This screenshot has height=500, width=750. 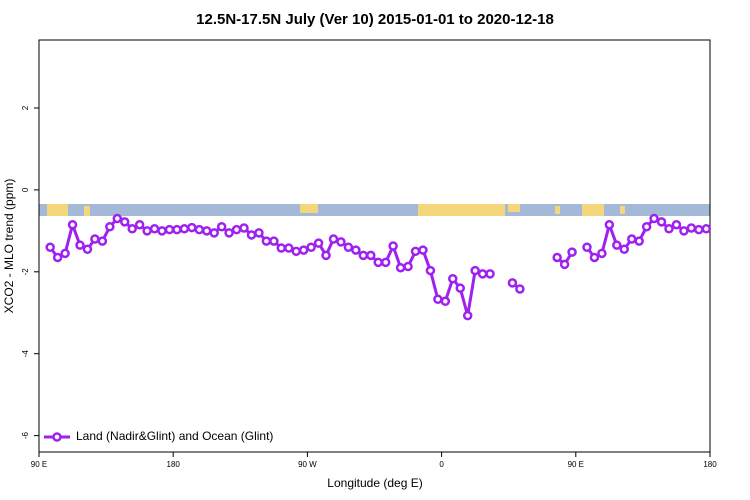 What do you see at coordinates (25, 189) in the screenshot?
I see `y-tick-label: 0` at bounding box center [25, 189].